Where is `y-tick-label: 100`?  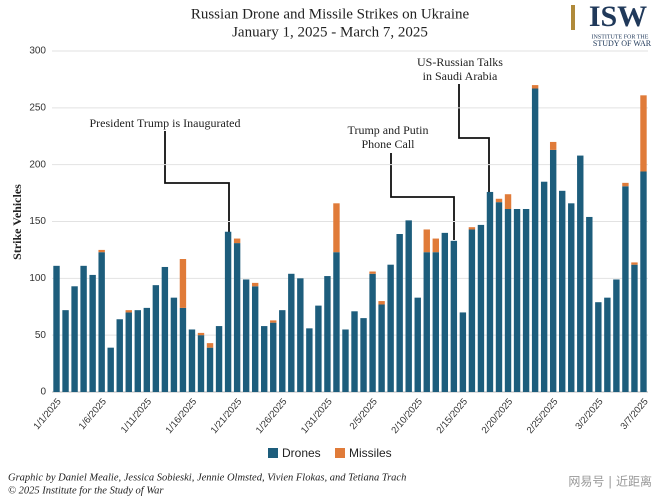 y-tick-label: 100 is located at coordinates (37, 278).